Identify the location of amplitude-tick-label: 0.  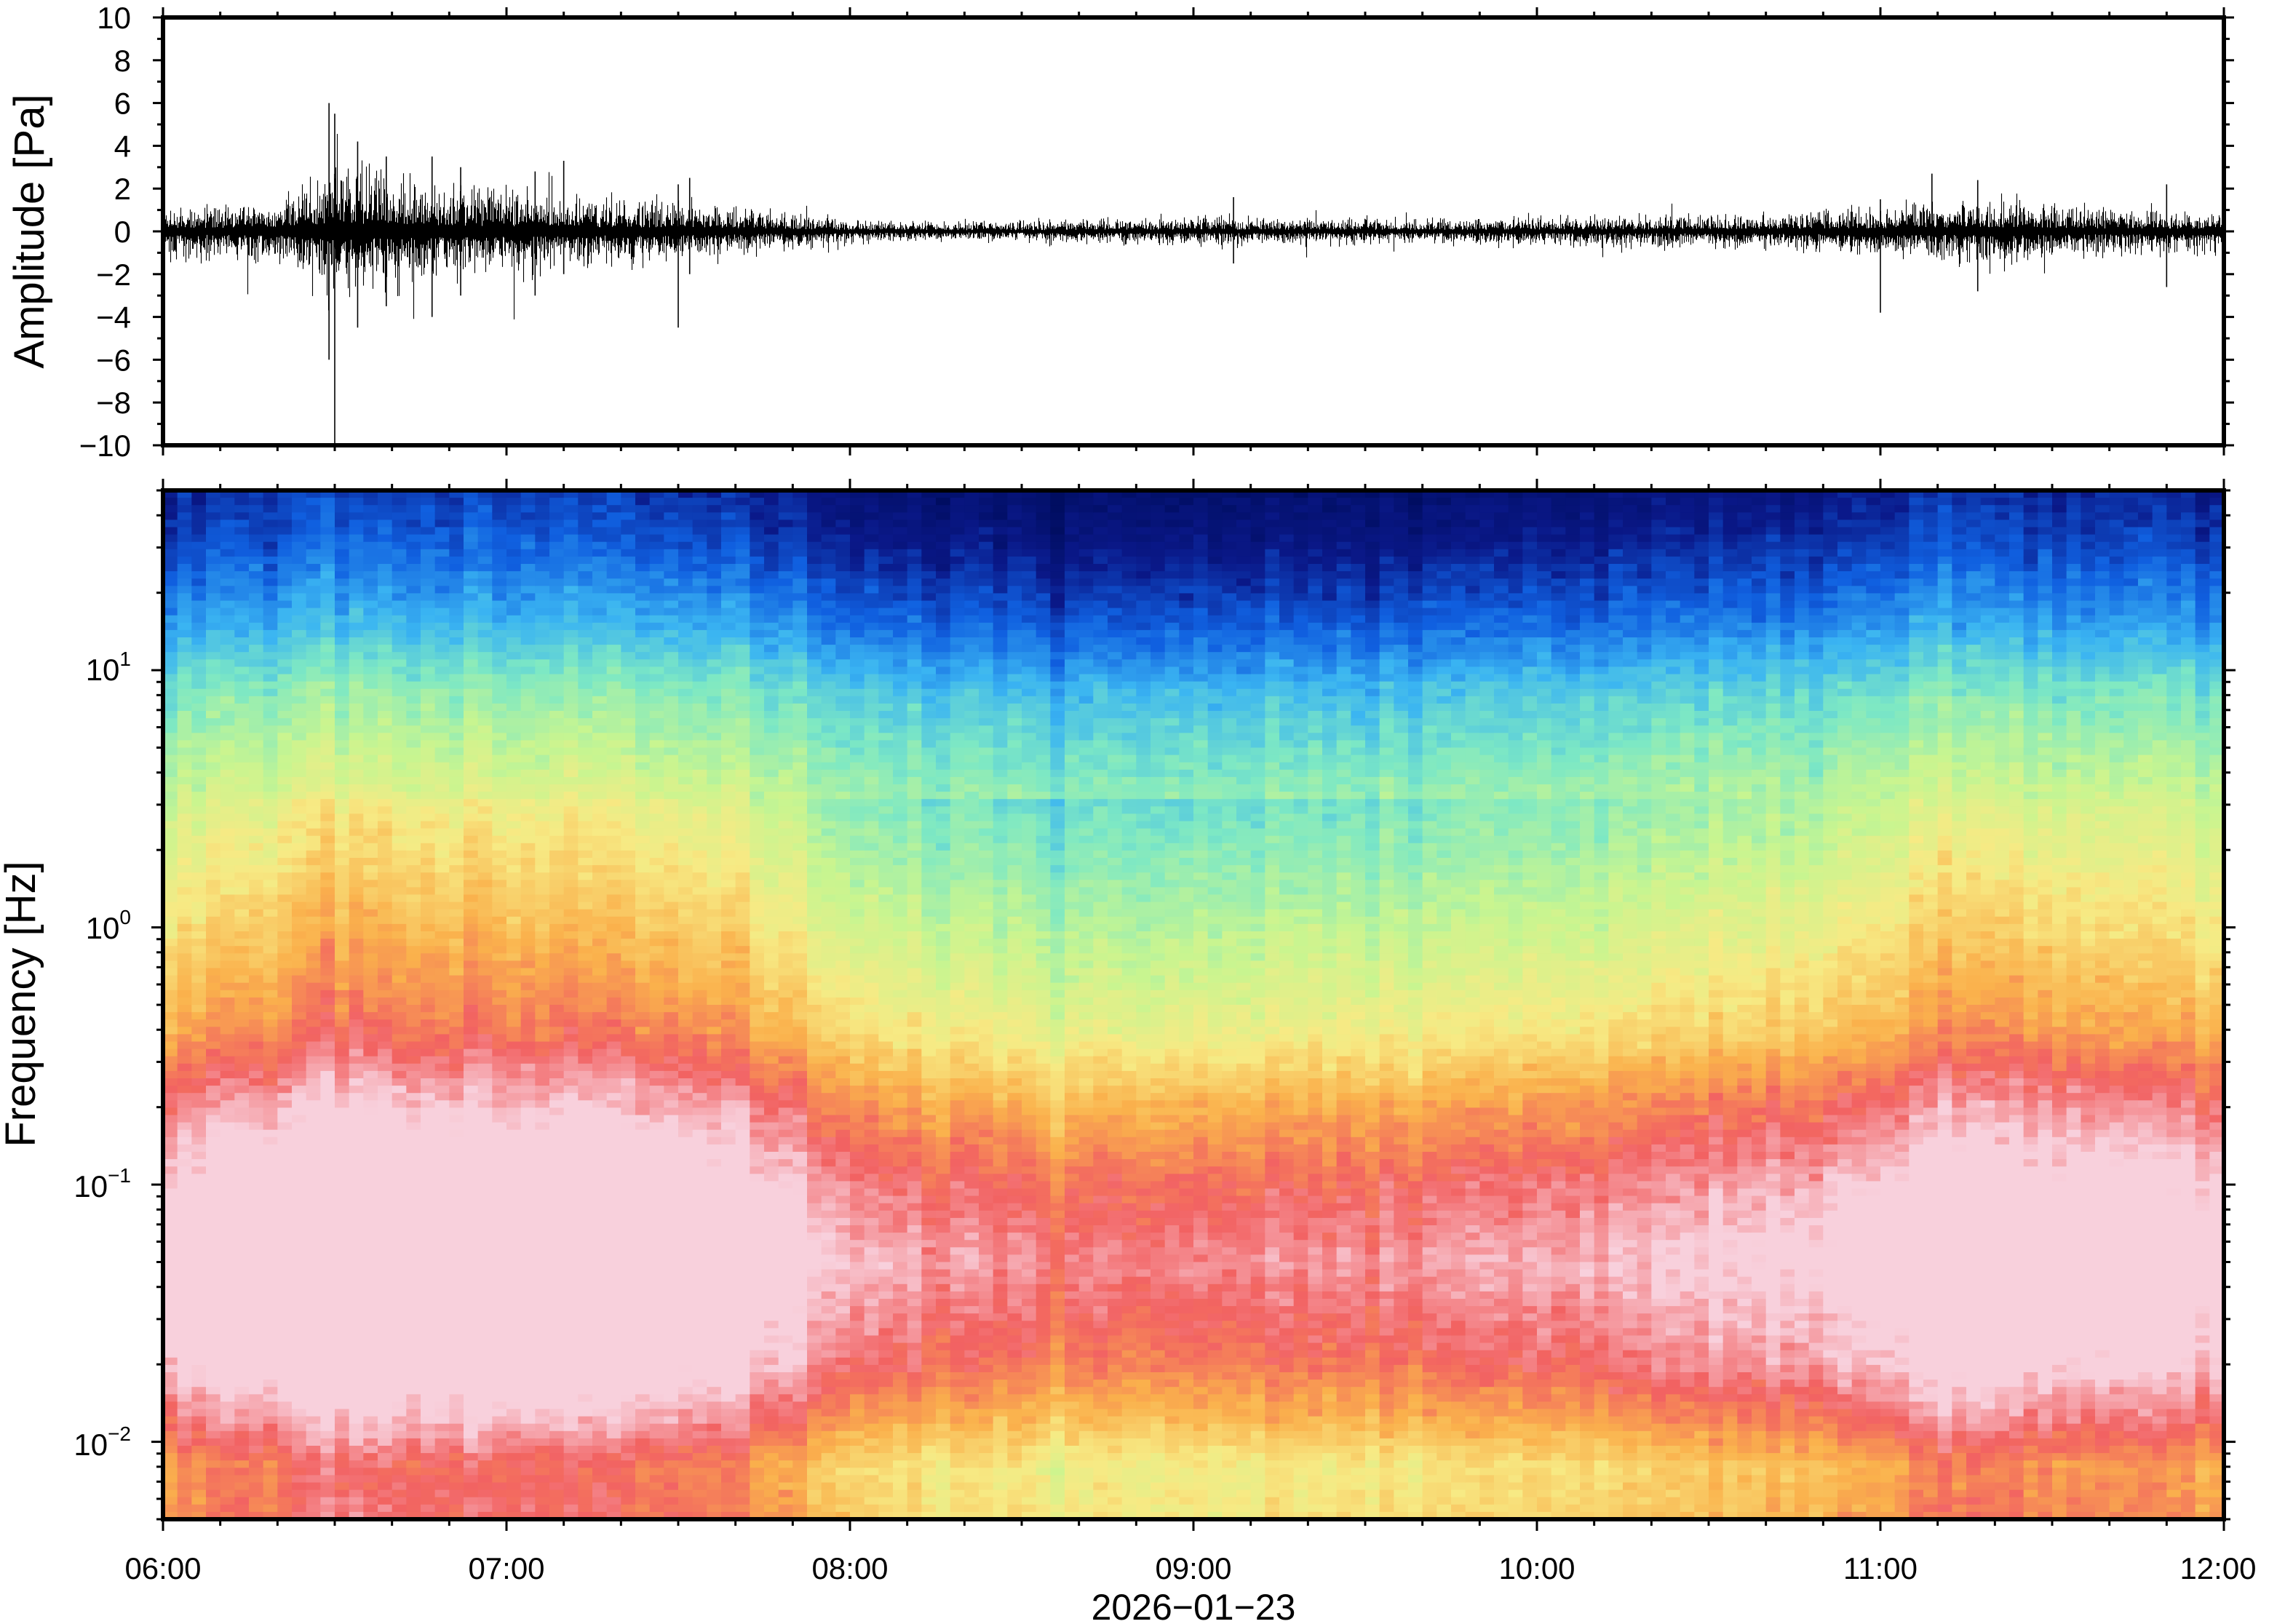
(123, 232).